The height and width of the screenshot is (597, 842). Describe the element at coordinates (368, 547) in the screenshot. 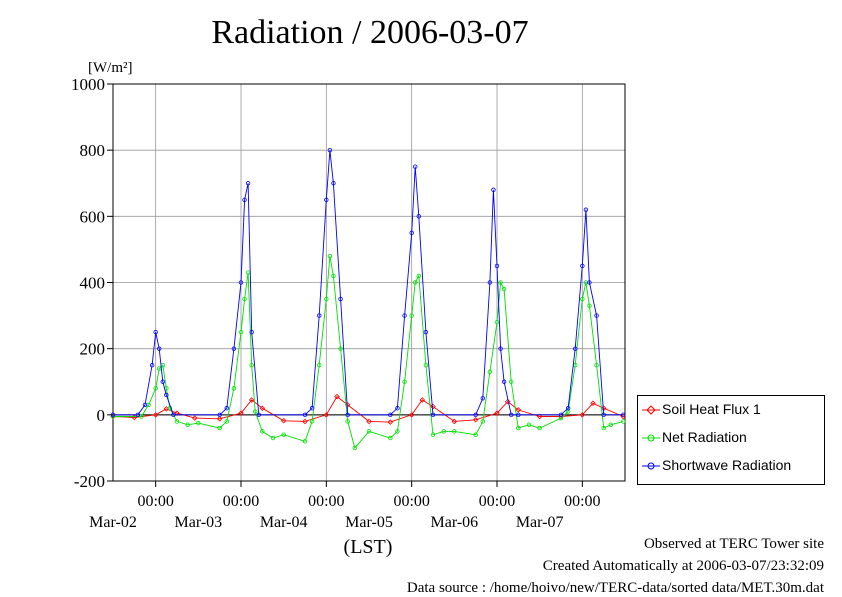

I see `x-axis-label: (LST)` at that location.